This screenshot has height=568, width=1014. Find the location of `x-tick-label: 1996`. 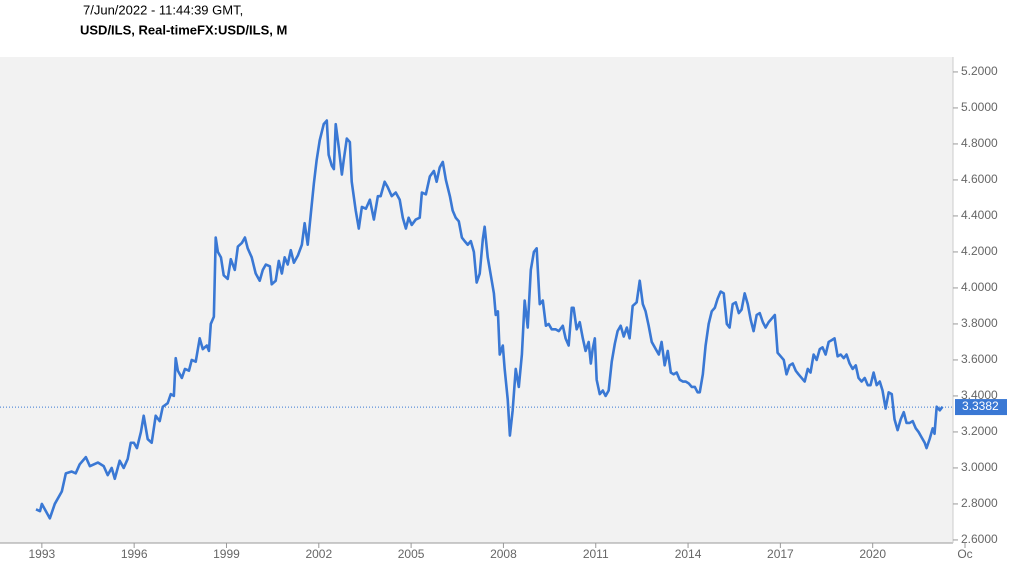

x-tick-label: 1996 is located at coordinates (134, 554).